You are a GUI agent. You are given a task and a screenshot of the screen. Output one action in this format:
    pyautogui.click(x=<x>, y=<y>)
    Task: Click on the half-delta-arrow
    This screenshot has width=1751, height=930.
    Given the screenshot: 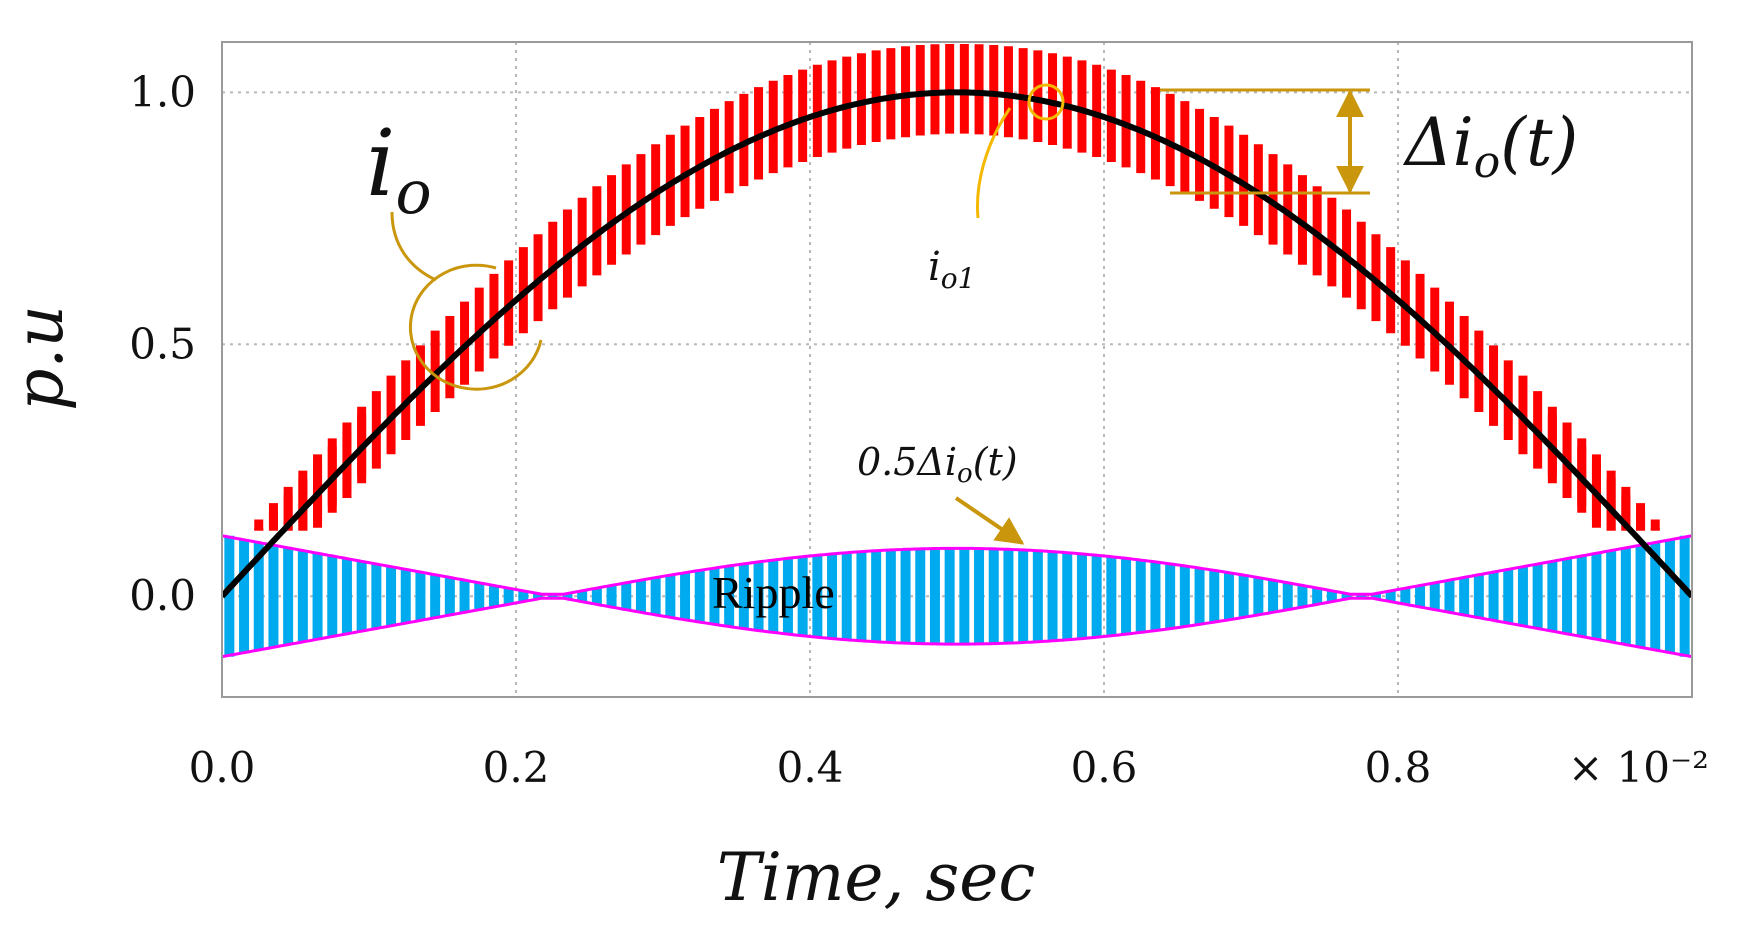 What is the action you would take?
    pyautogui.click(x=989, y=520)
    